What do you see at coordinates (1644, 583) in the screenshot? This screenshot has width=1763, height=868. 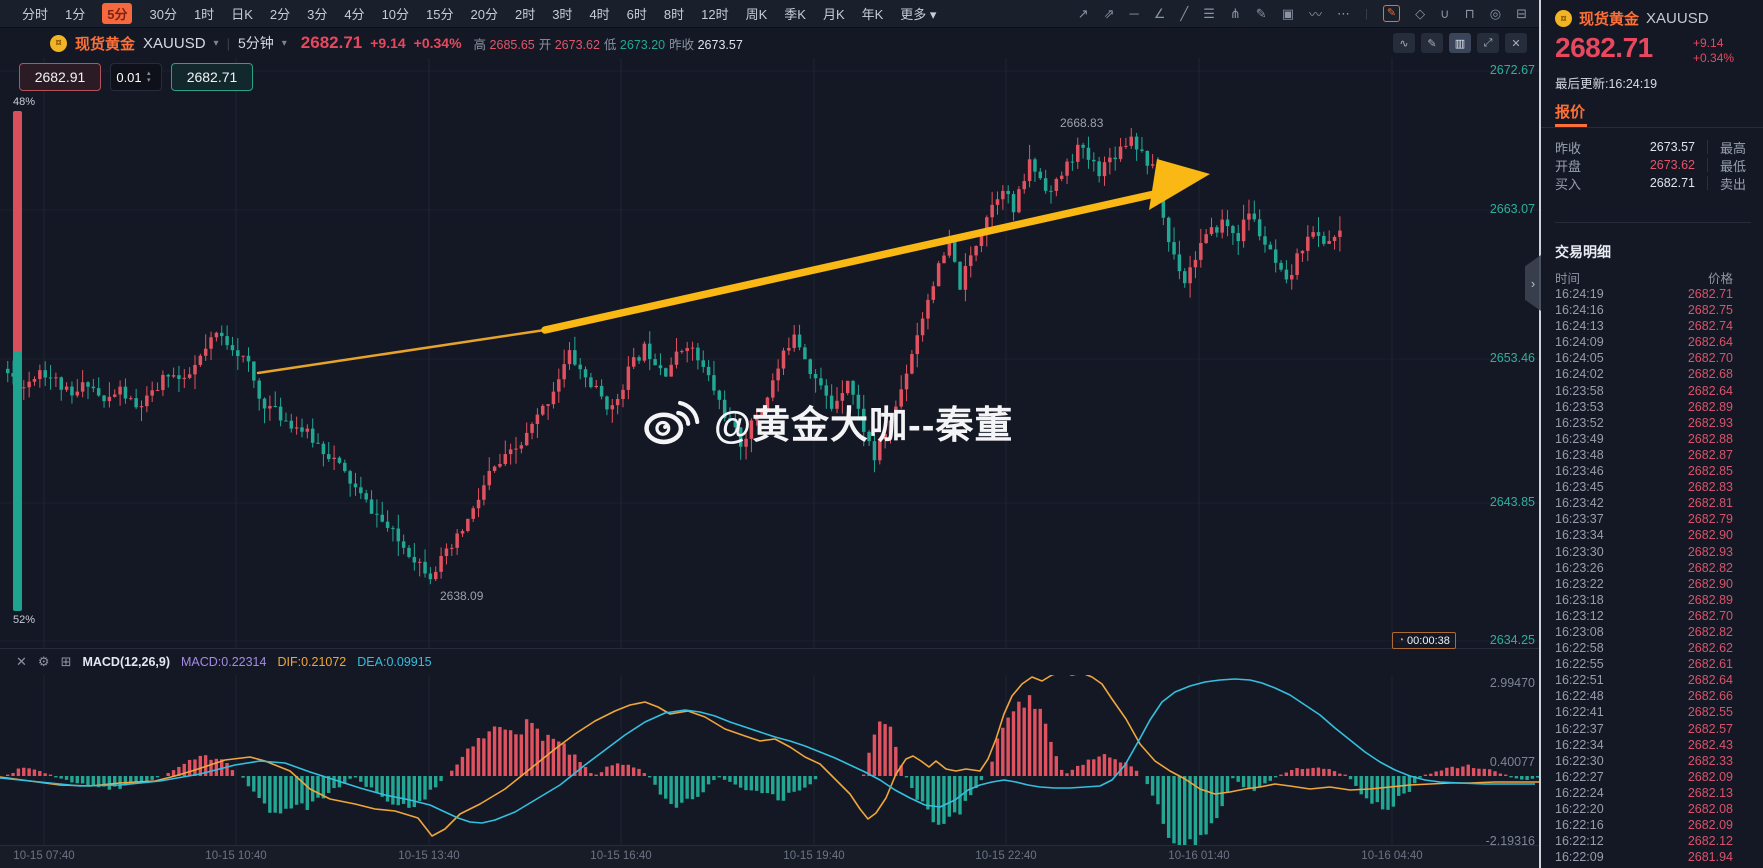 I see `deal-row: 16:23:22 2682.90` at bounding box center [1644, 583].